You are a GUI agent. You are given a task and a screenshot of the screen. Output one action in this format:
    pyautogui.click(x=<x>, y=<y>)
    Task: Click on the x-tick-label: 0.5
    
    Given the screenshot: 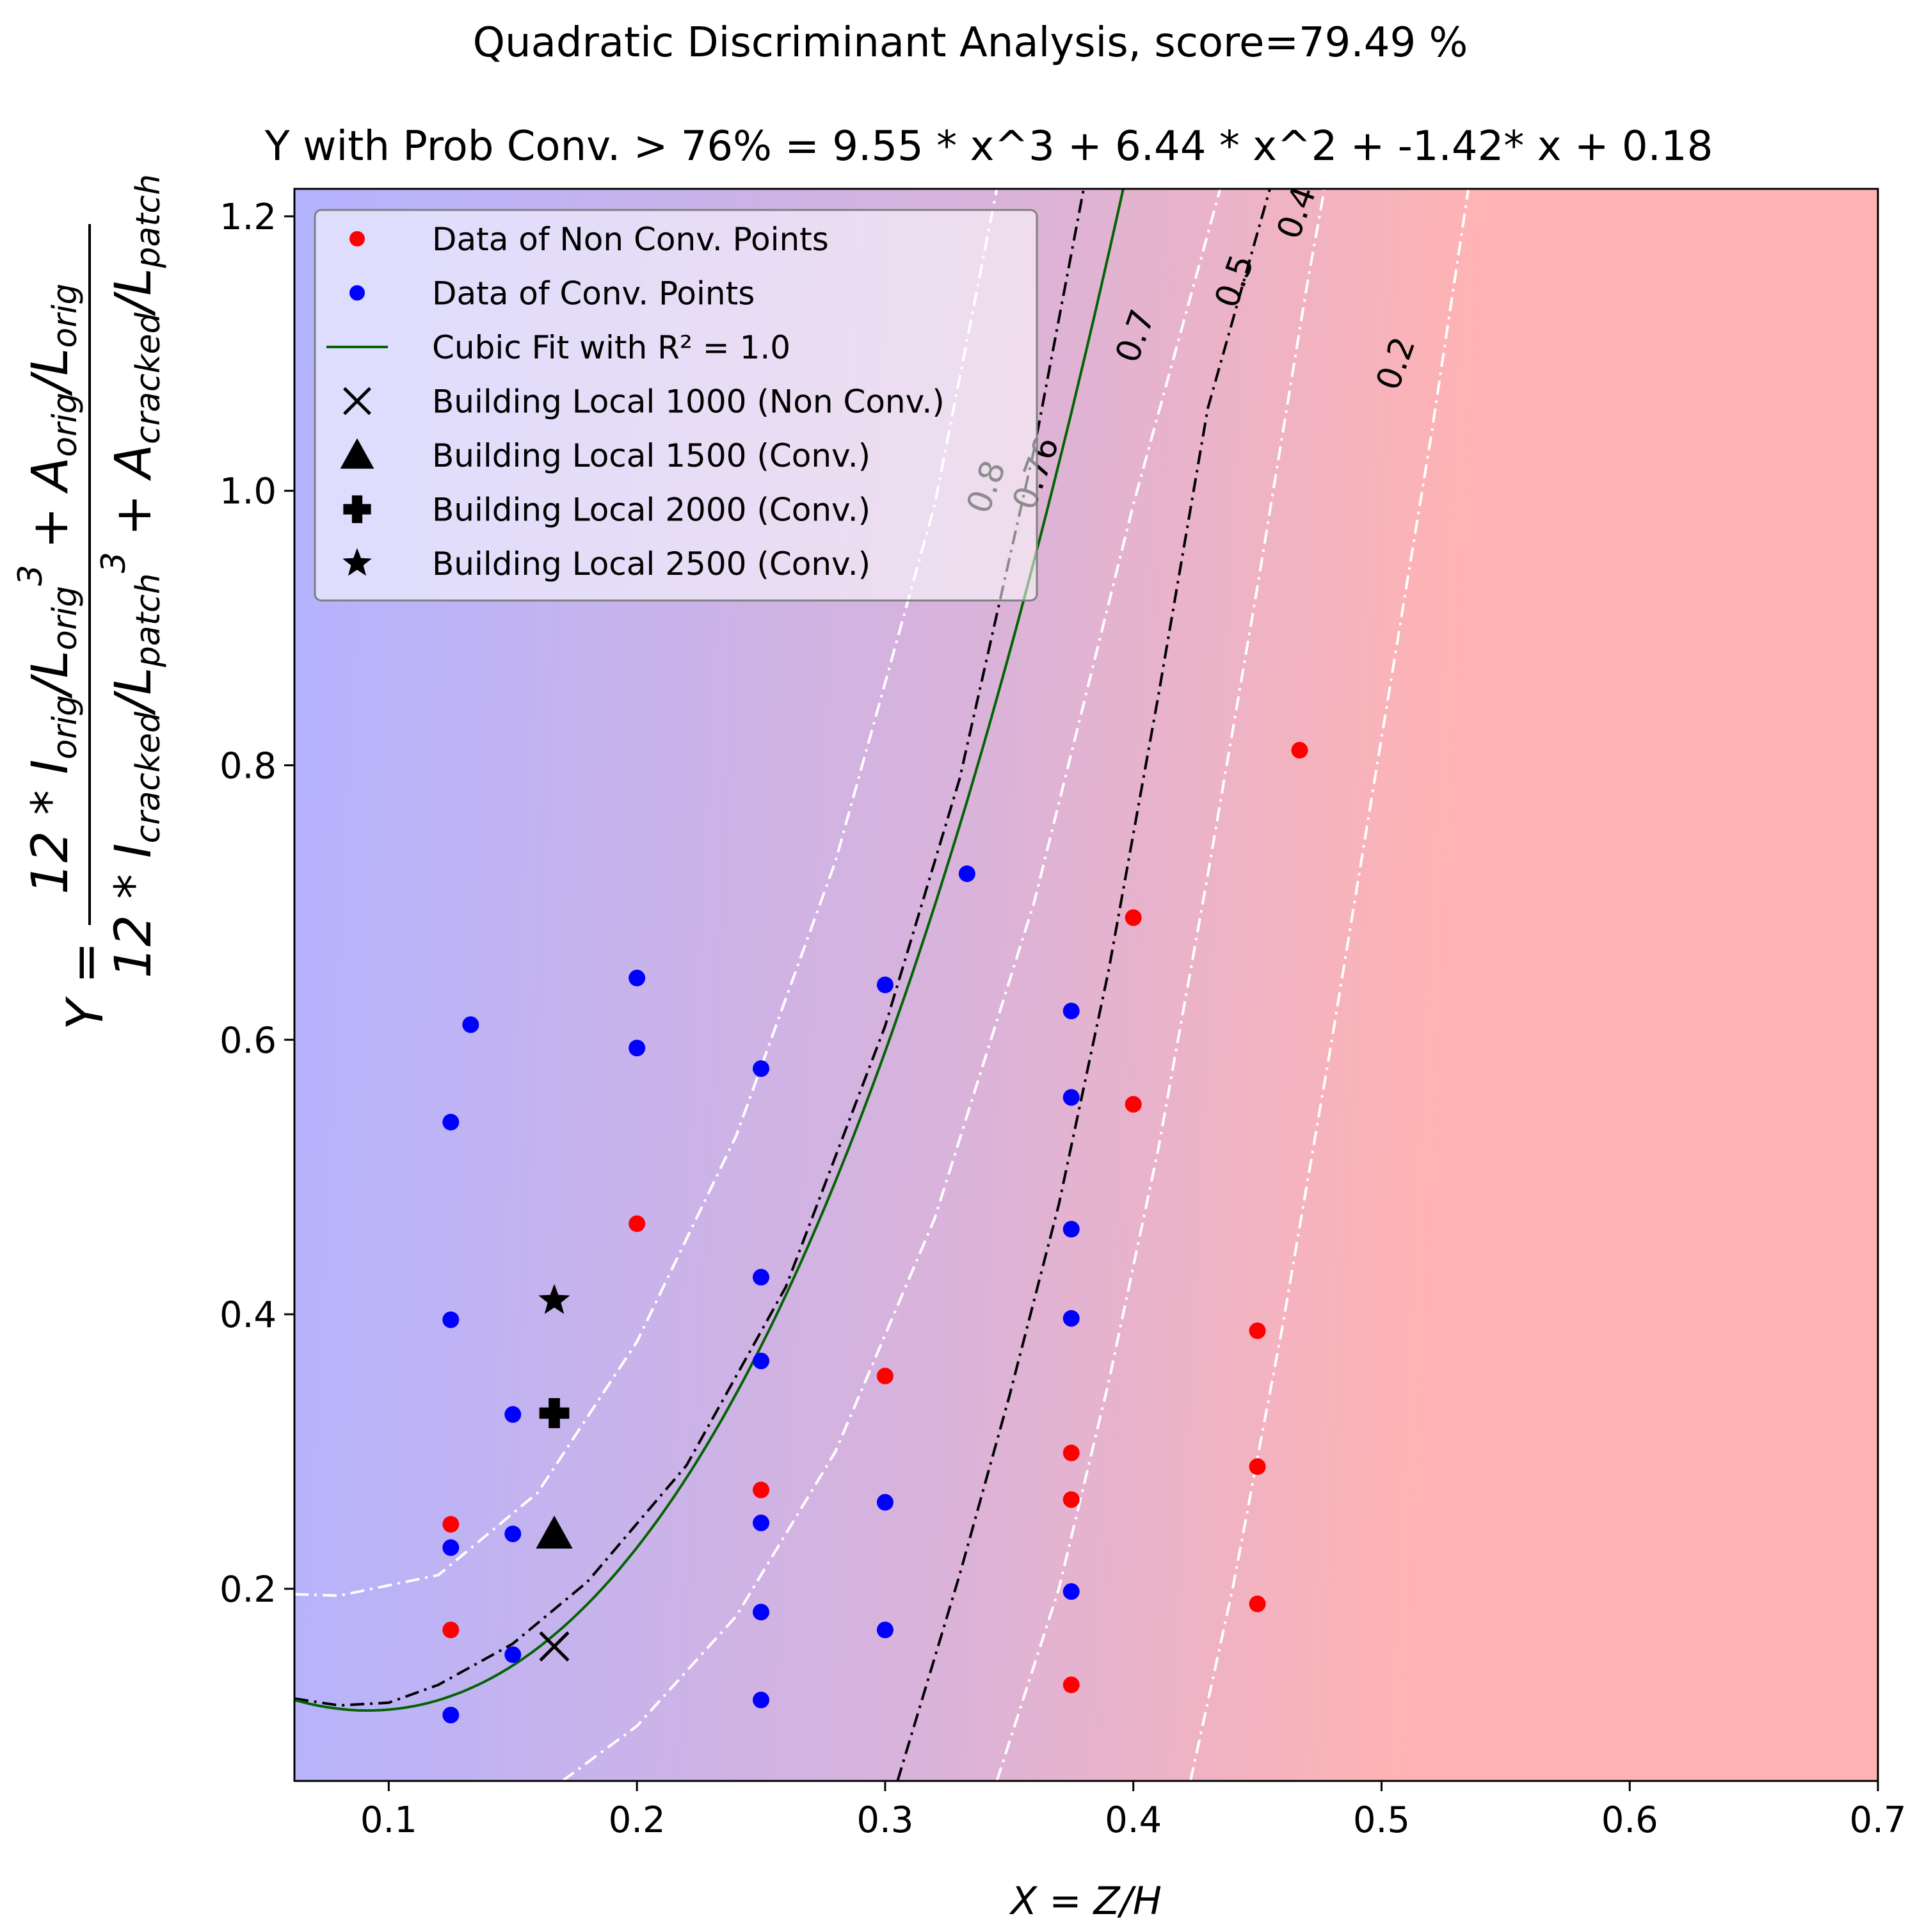 What is the action you would take?
    pyautogui.click(x=1381, y=1820)
    